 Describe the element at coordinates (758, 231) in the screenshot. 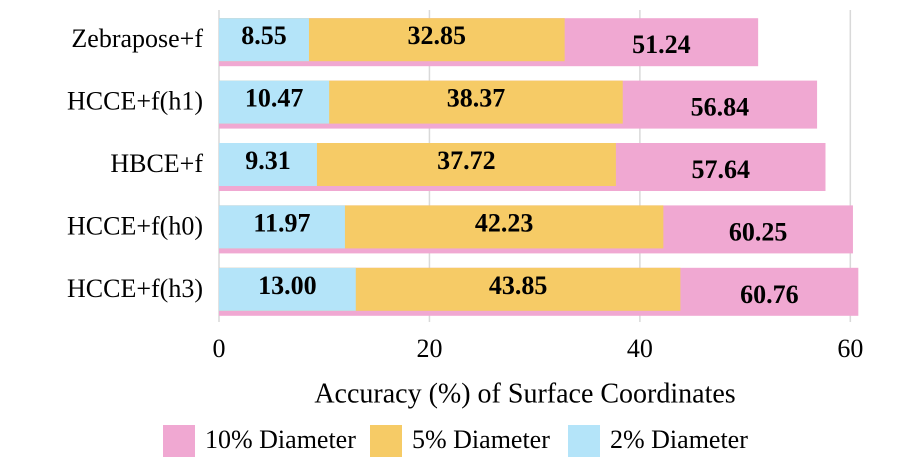

I see `value-label: 60.25` at that location.